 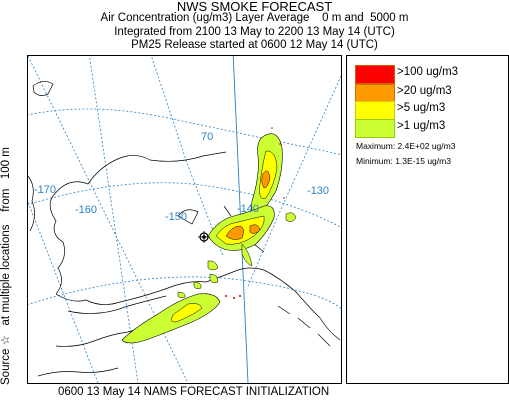 What do you see at coordinates (406, 146) in the screenshot?
I see `maximum-value: Maximum: 2.4E+02 ug/m3` at bounding box center [406, 146].